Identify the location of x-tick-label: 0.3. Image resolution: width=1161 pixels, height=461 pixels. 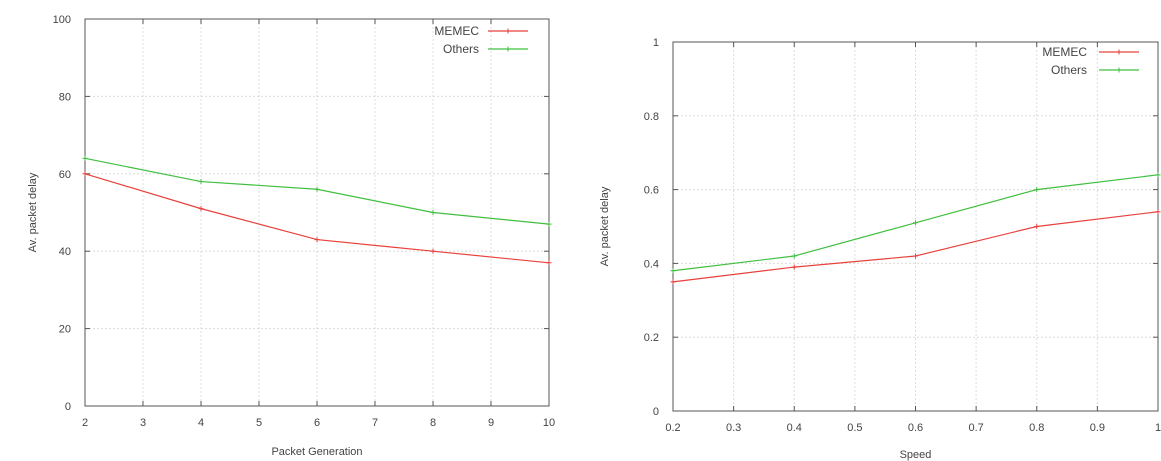
(733, 428).